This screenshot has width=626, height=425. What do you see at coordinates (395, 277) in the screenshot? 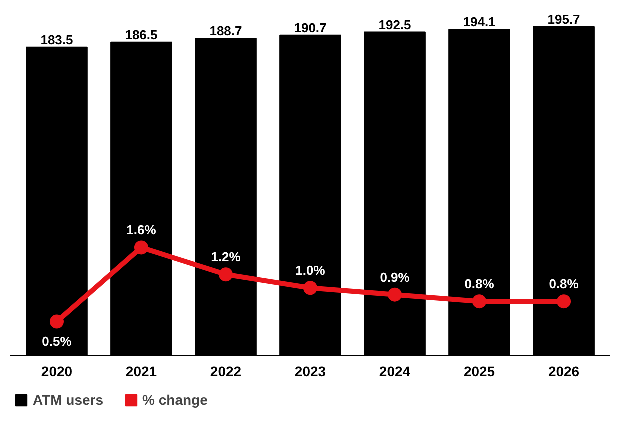
I see `data-label: 0.9%` at bounding box center [395, 277].